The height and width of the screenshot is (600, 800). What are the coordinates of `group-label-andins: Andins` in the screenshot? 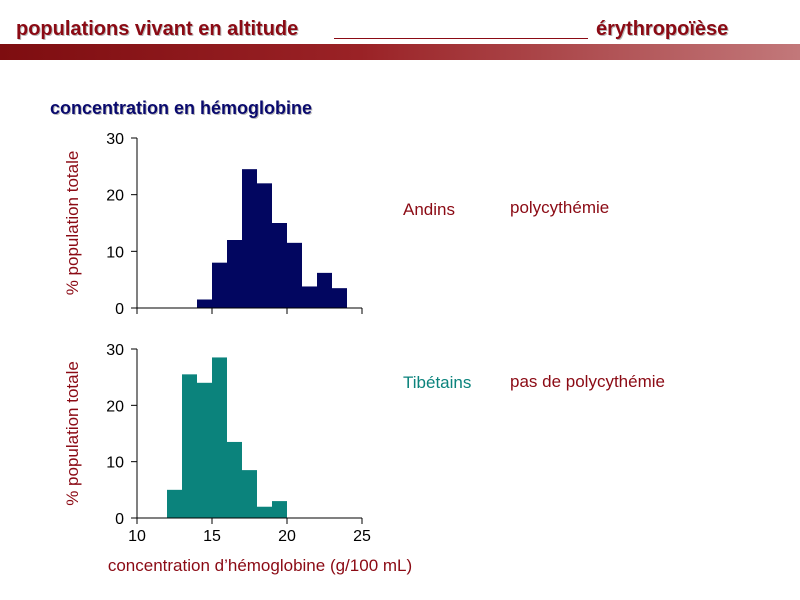 It's located at (429, 209).